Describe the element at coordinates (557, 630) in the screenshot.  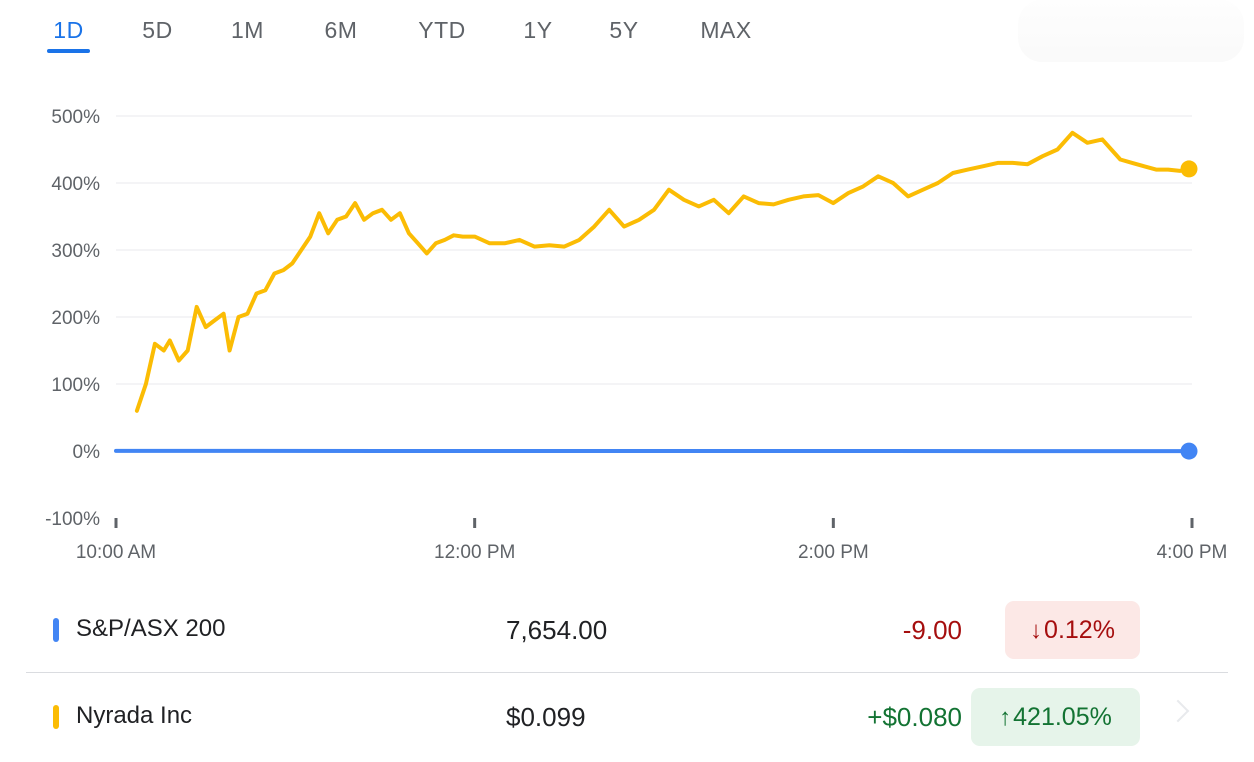
I see `row-price: 7,654.00` at that location.